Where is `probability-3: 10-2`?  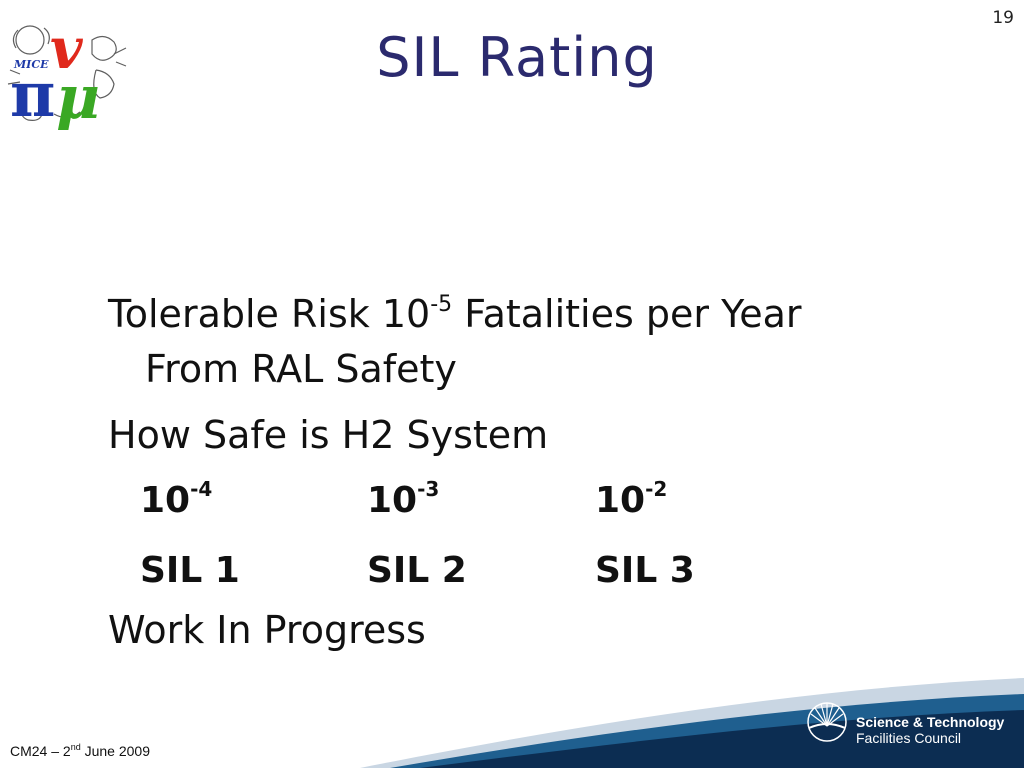 probability-3: 10-2 is located at coordinates (631, 499).